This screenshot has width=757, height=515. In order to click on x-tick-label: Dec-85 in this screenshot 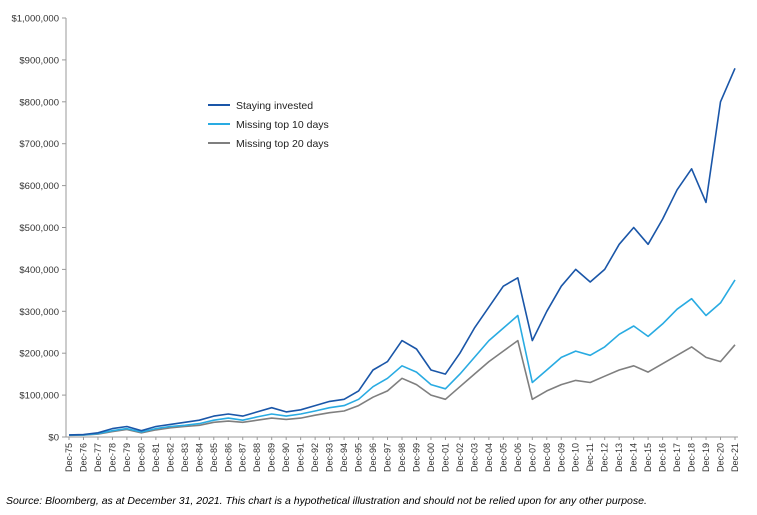, I will do `click(214, 457)`.